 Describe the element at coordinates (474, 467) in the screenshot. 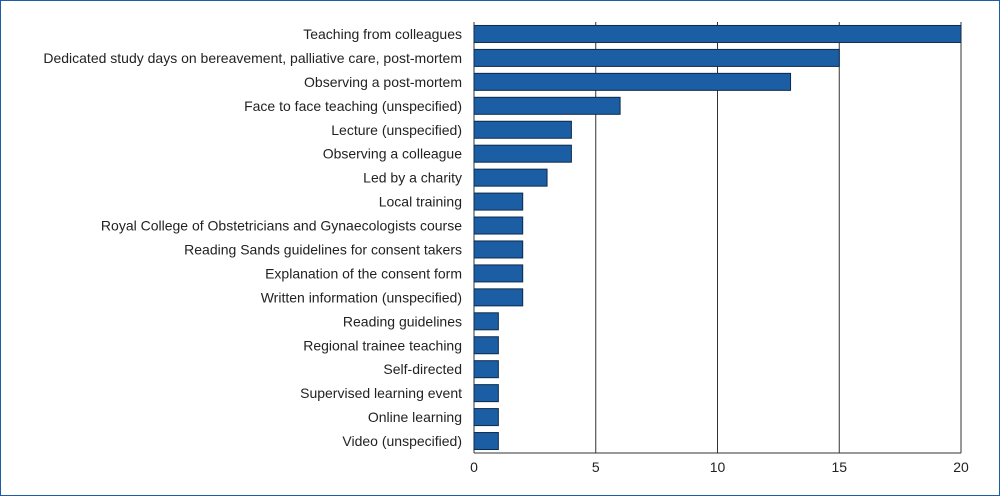

I see `x-tick-label: 0` at that location.